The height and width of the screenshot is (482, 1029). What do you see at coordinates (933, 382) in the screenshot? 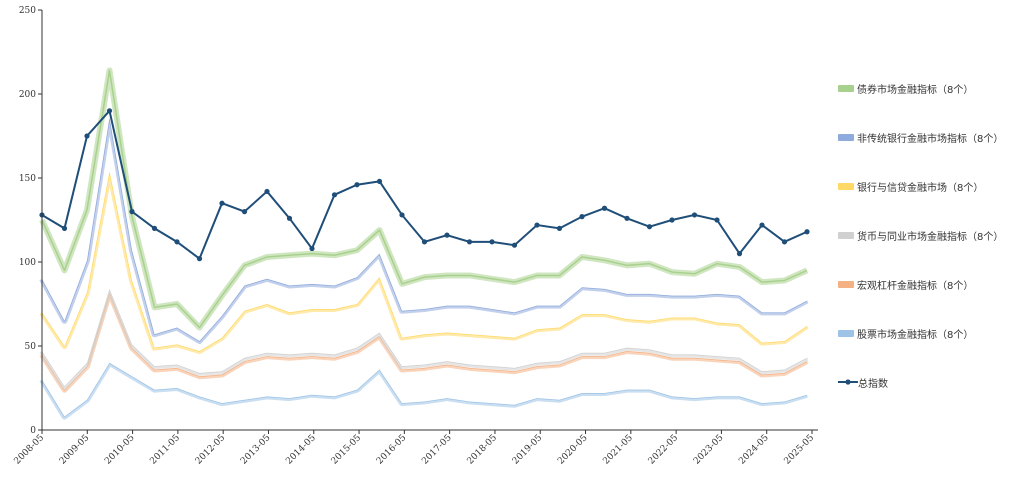
I see `legend-item-total: 总指数` at bounding box center [933, 382].